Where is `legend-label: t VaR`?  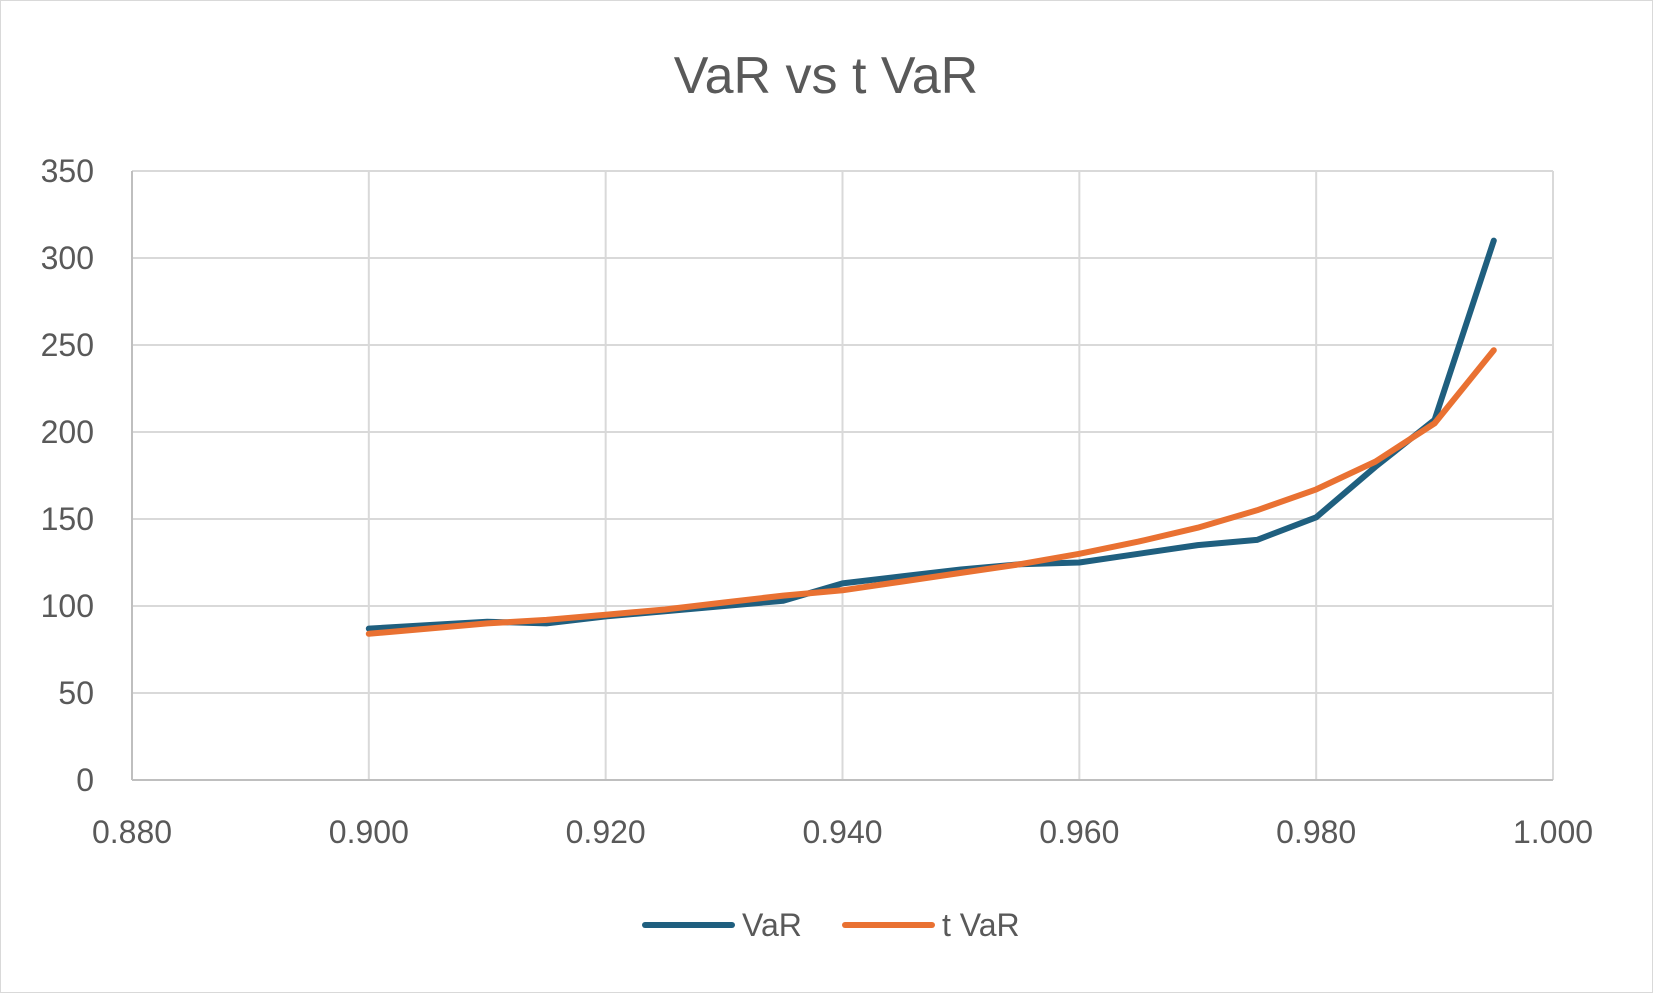
legend-label: t VaR is located at coordinates (981, 925).